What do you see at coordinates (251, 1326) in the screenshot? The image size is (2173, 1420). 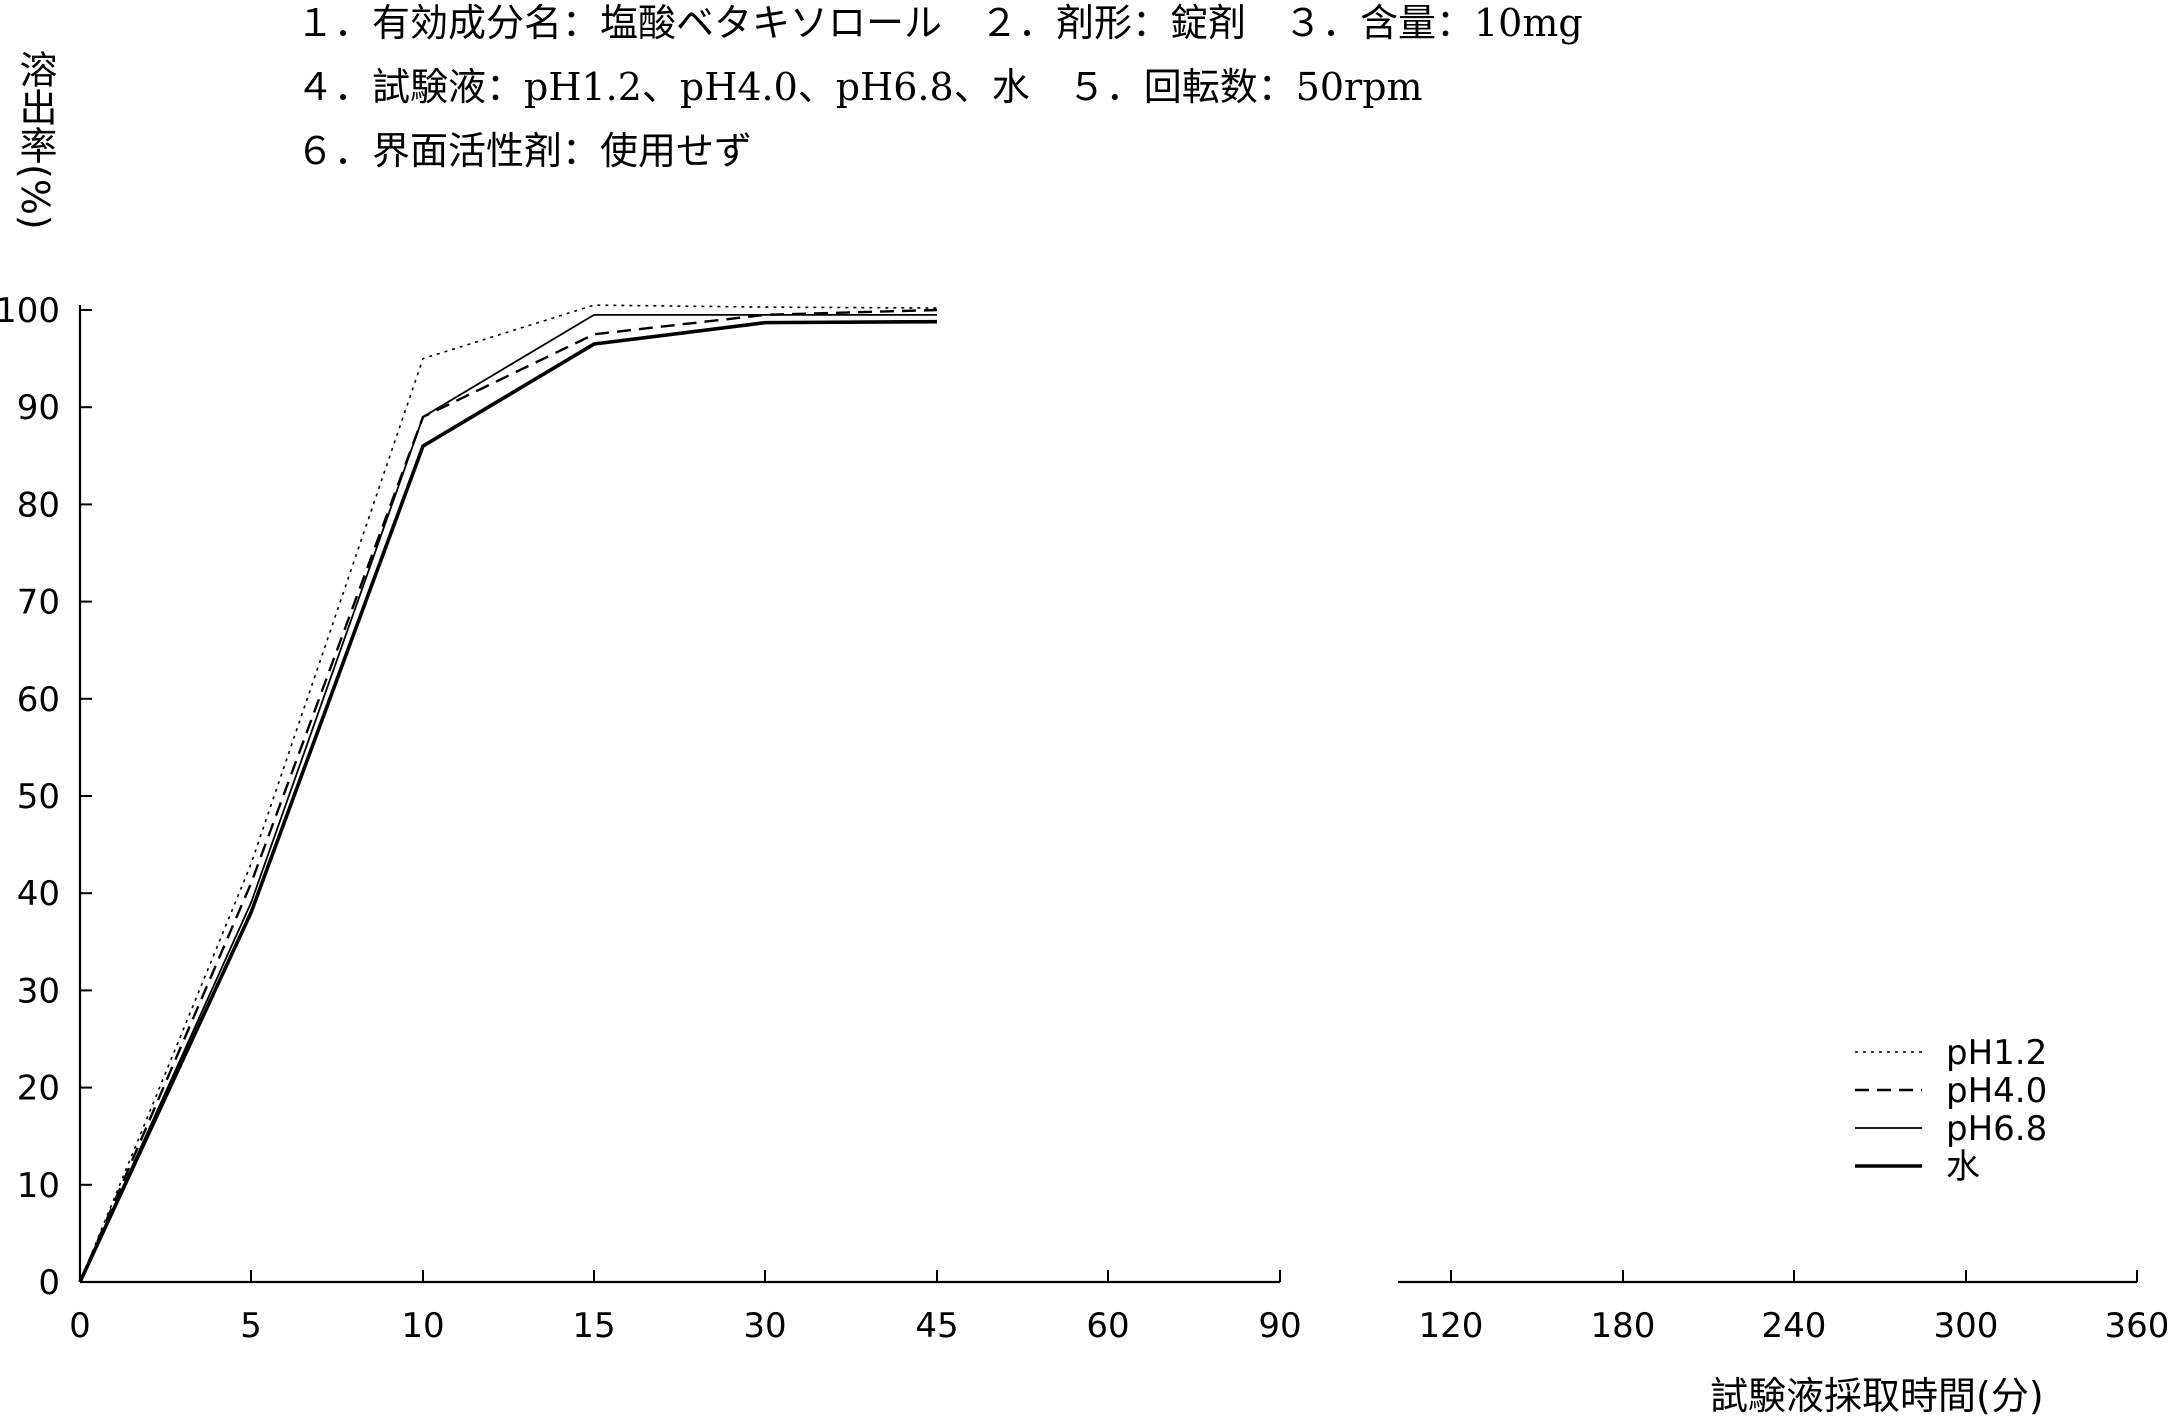 I see `x-tick-label: 5` at bounding box center [251, 1326].